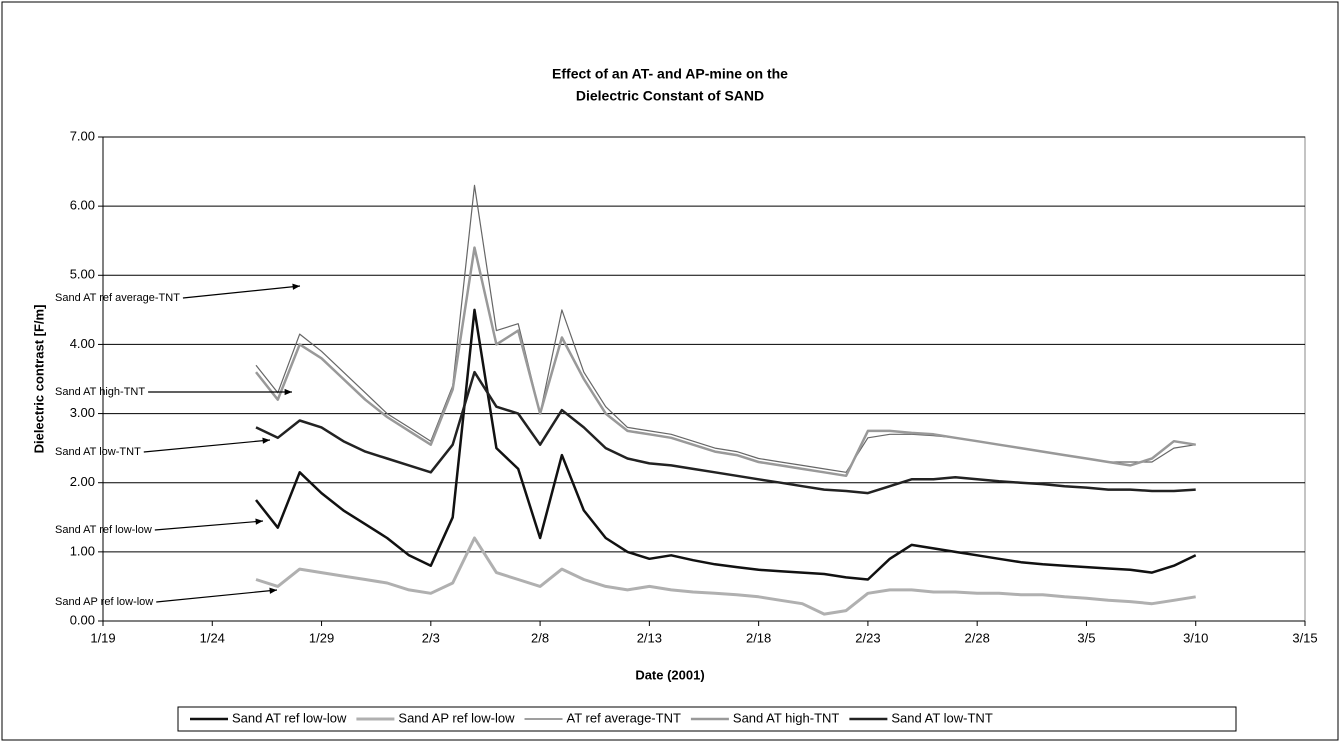  I want to click on x-tick-label: 3/5, so click(1086, 637).